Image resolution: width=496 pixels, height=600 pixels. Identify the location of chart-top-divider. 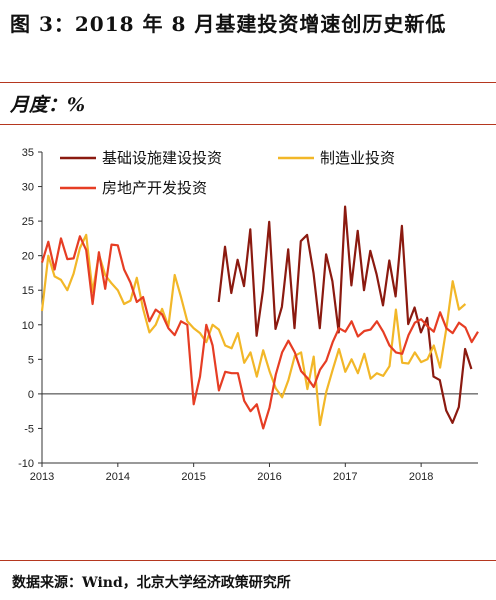
(248, 124).